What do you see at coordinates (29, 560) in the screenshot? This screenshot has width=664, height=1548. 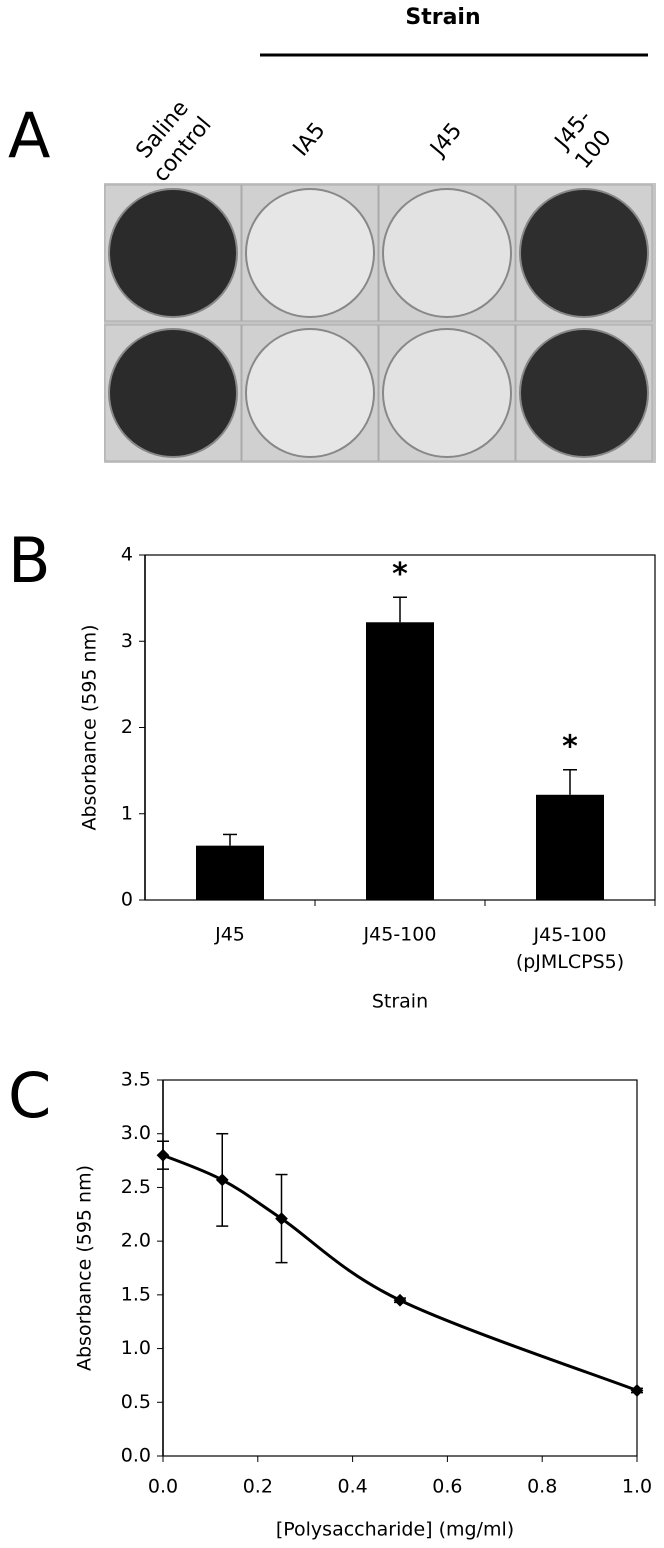 I see `panel-letter: B` at bounding box center [29, 560].